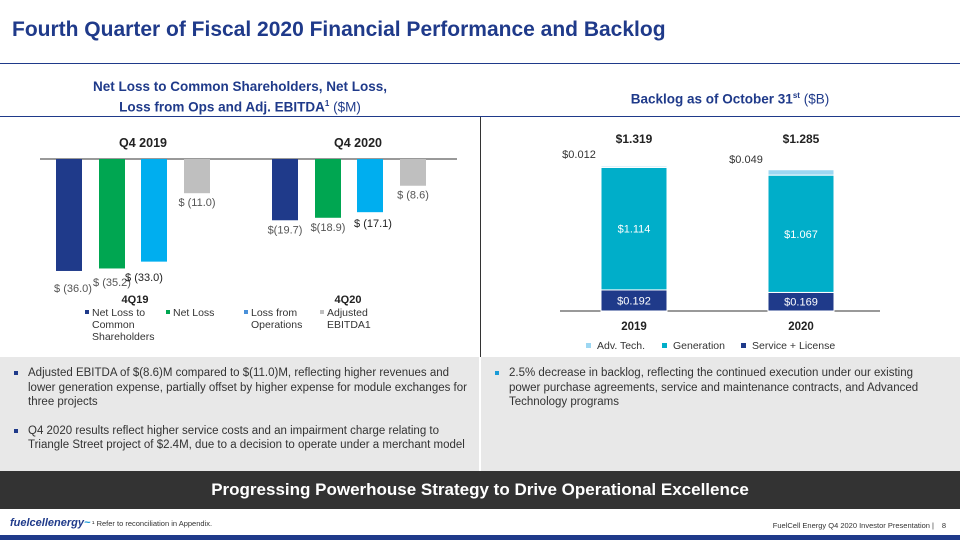 The image size is (960, 540). What do you see at coordinates (801, 327) in the screenshot?
I see `year-label-1: 2020` at bounding box center [801, 327].